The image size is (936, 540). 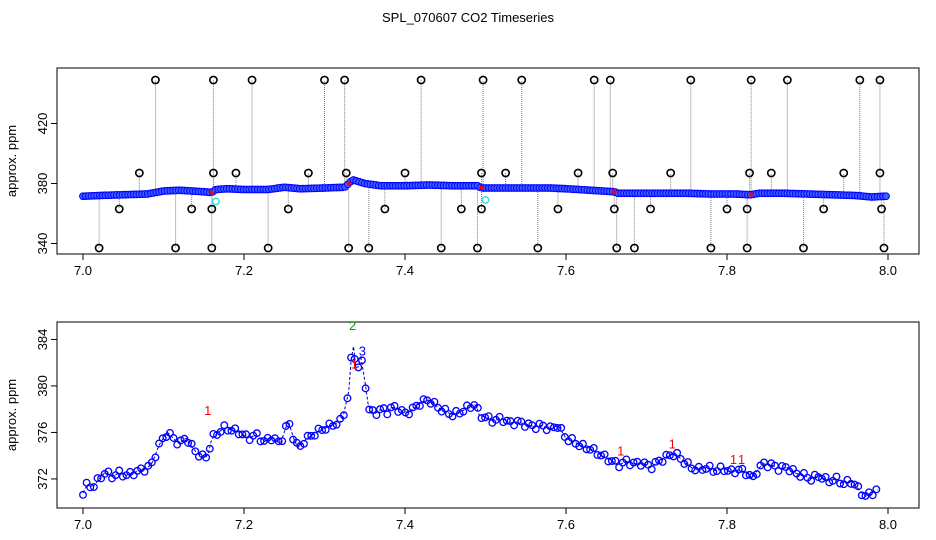 What do you see at coordinates (83, 524) in the screenshot?
I see `bottom-x-tick-label: 7.0` at bounding box center [83, 524].